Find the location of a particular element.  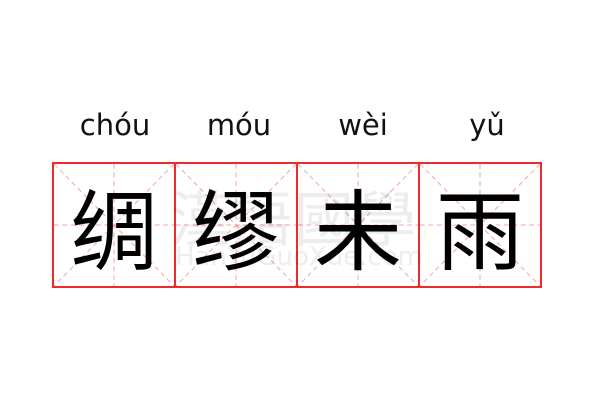

pinyin-4: yǔ is located at coordinates (487, 125).